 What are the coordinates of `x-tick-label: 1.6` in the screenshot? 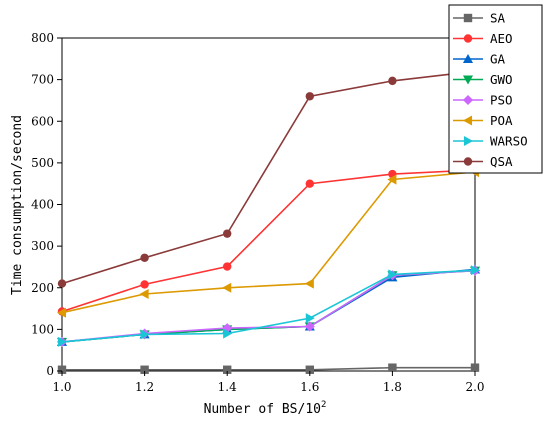 It's located at (309, 387).